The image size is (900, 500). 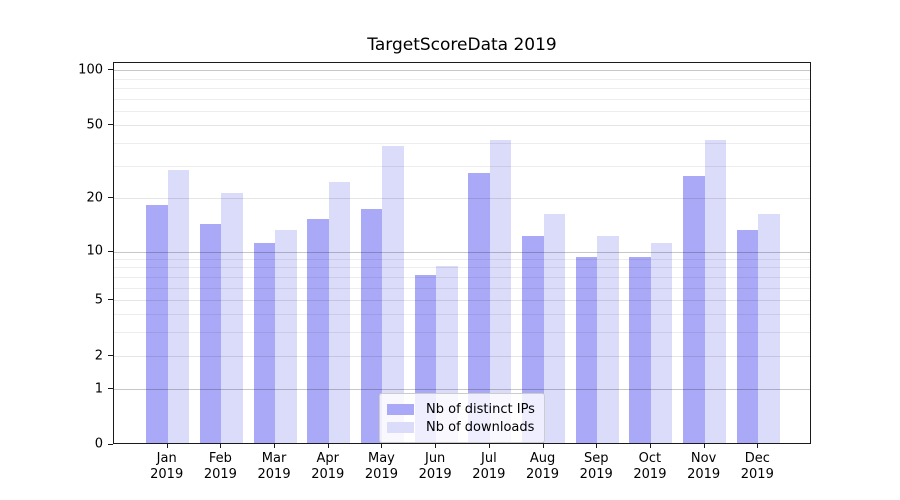 I want to click on x-tick-label-aug: Aug 2019, so click(x=543, y=467).